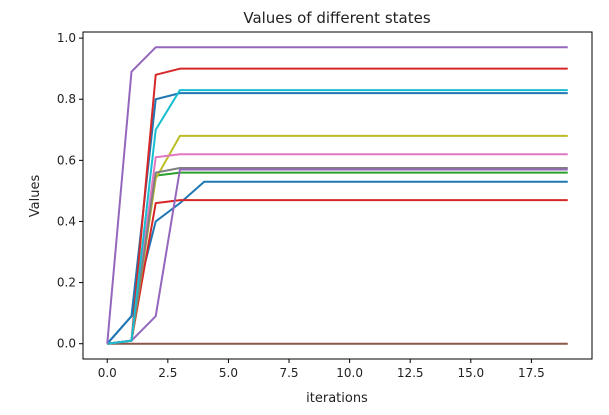 Image resolution: width=609 pixels, height=415 pixels. What do you see at coordinates (228, 373) in the screenshot?
I see `x-tick-label: 5.0` at bounding box center [228, 373].